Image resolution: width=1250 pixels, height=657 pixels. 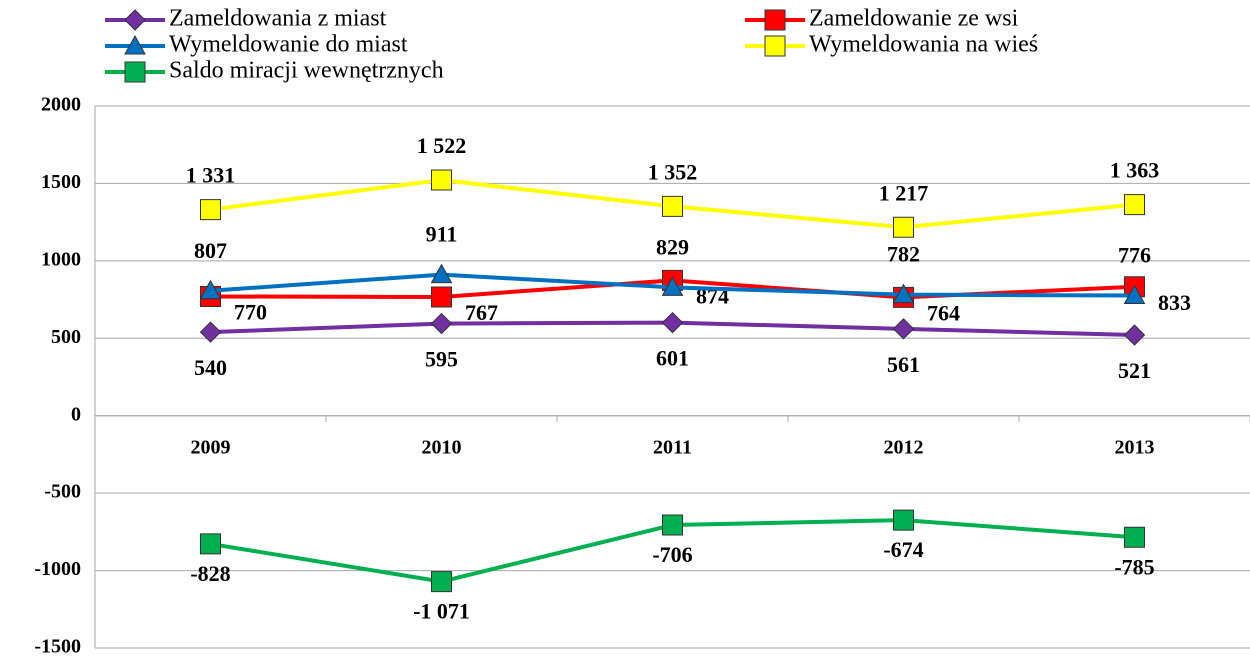 What do you see at coordinates (210, 367) in the screenshot?
I see `data-label: 540` at bounding box center [210, 367].